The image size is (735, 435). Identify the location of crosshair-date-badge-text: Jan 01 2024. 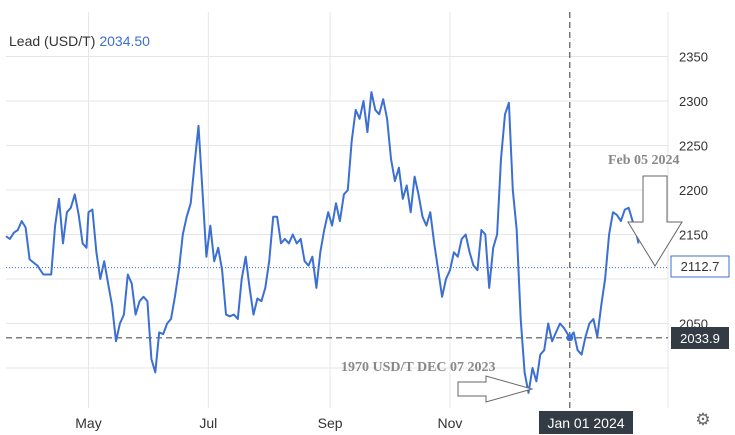
(585, 423).